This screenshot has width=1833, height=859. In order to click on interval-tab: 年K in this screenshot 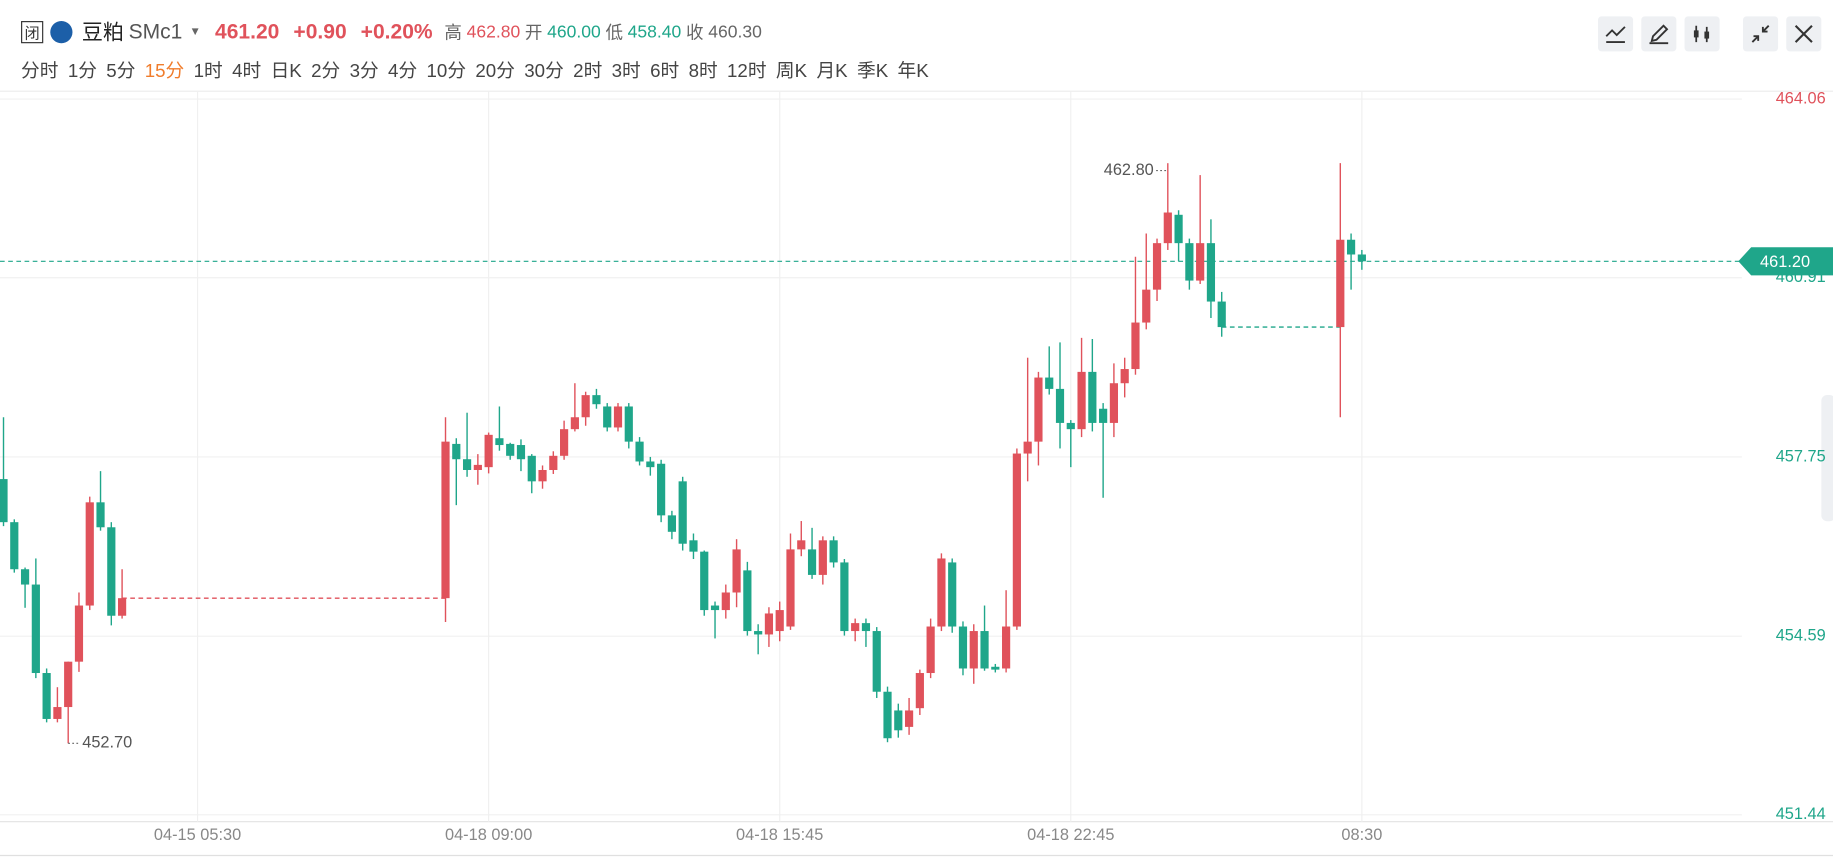, I will do `click(913, 71)`.